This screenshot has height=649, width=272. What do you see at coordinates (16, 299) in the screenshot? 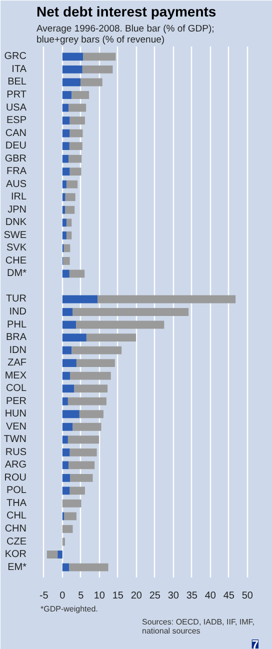
I see `y-tick-label: TUR` at bounding box center [16, 299].